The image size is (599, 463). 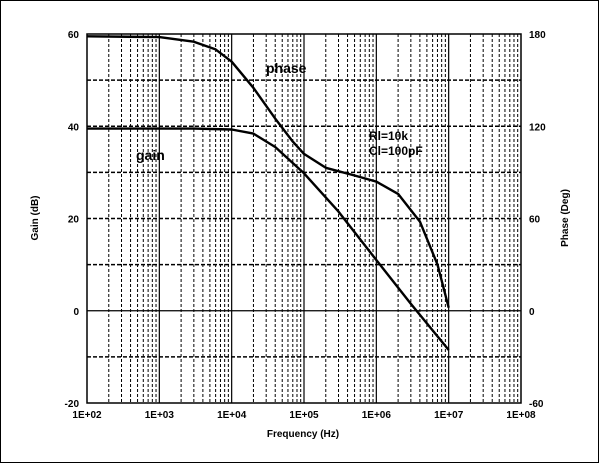 What do you see at coordinates (388, 136) in the screenshot?
I see `rl-annotation: Rl=10k` at bounding box center [388, 136].